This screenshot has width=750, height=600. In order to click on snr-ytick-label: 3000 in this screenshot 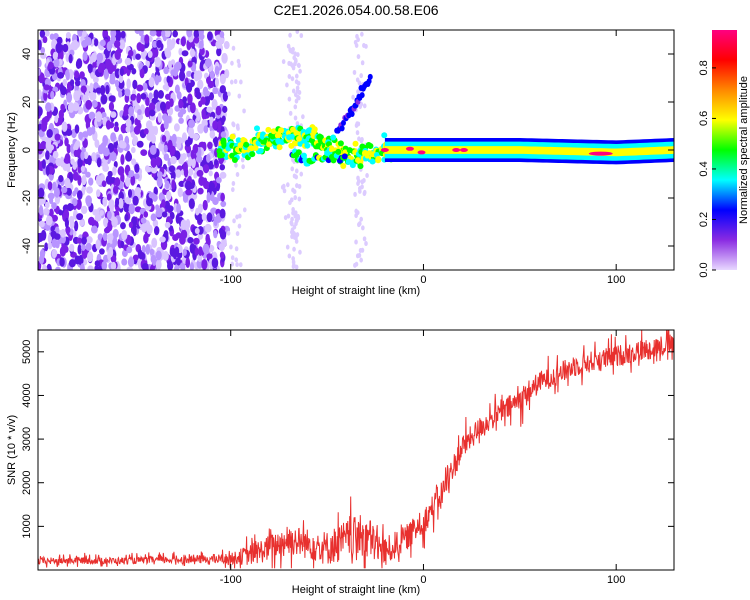, I will do `click(27, 439)`.